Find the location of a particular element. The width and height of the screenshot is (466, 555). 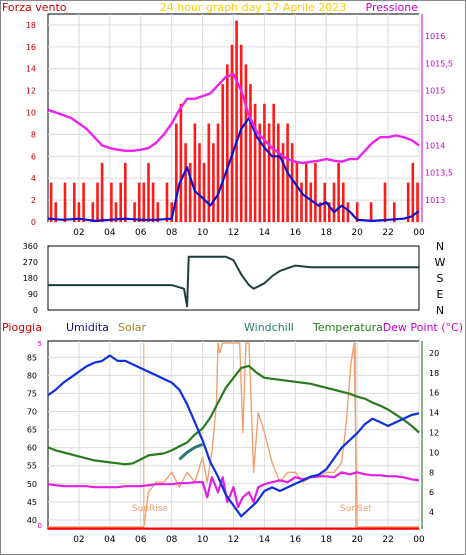

x-tick-label: 10 is located at coordinates (203, 233).